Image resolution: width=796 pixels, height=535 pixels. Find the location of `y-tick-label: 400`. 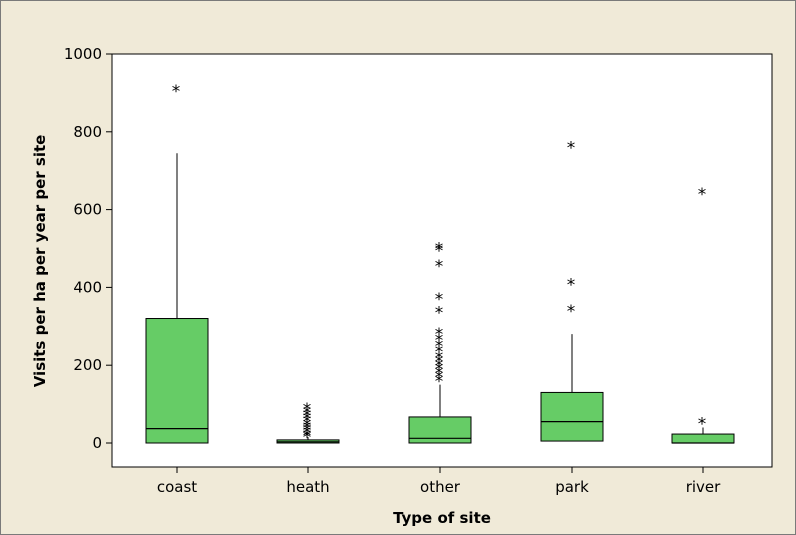

y-tick-label: 400 is located at coordinates (87, 287).